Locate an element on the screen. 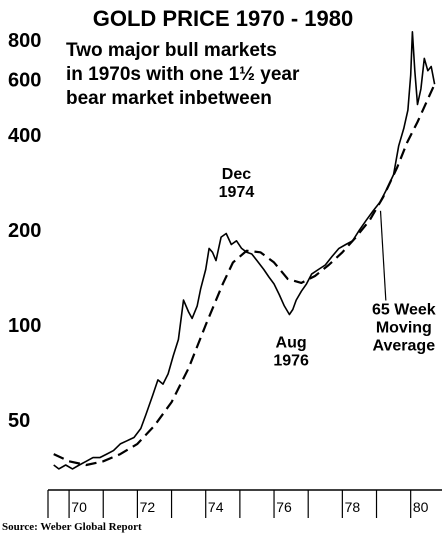 The height and width of the screenshot is (542, 447). y-tick-label: 100 is located at coordinates (24, 326).